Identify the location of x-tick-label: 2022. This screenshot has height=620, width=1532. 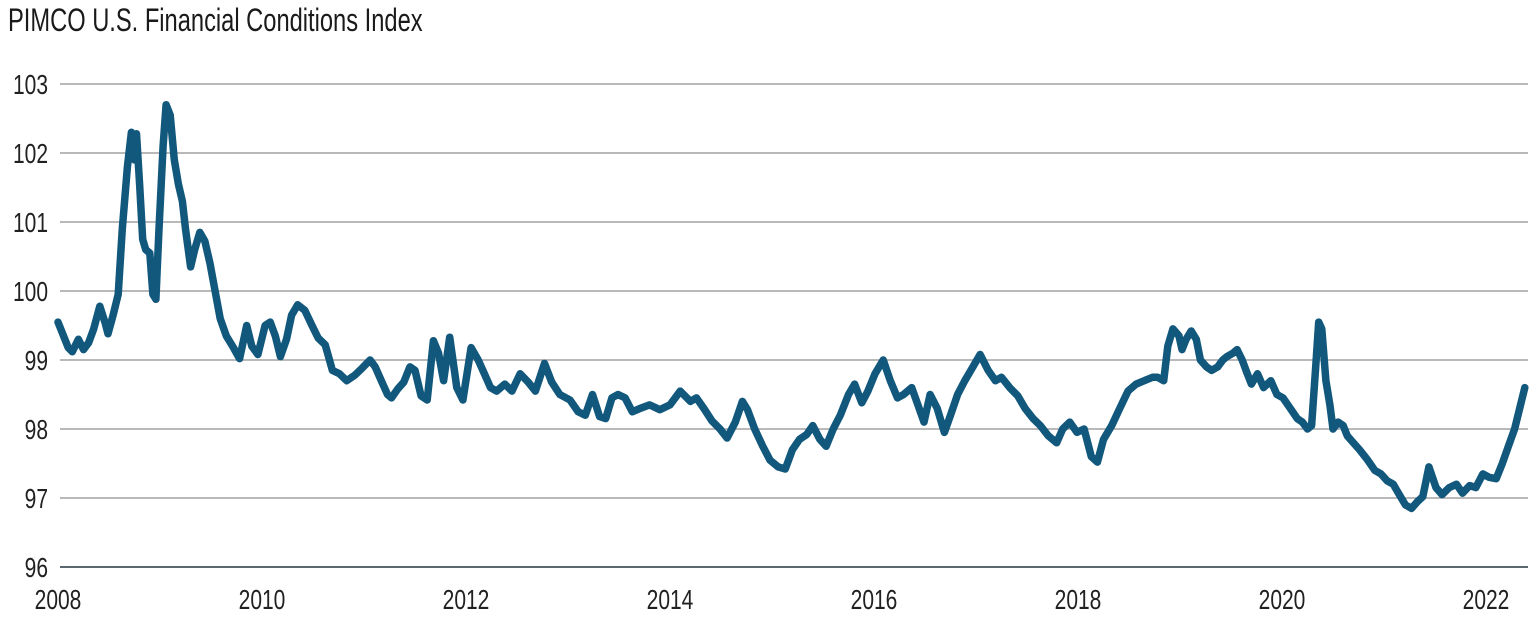
(1486, 600).